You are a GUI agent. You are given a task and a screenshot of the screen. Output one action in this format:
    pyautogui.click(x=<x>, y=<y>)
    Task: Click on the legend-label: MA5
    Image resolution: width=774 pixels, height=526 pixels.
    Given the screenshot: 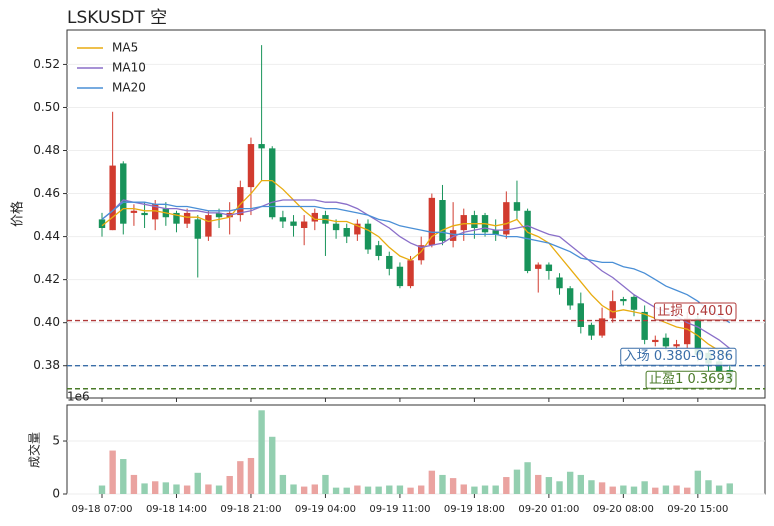 What is the action you would take?
    pyautogui.click(x=125, y=48)
    